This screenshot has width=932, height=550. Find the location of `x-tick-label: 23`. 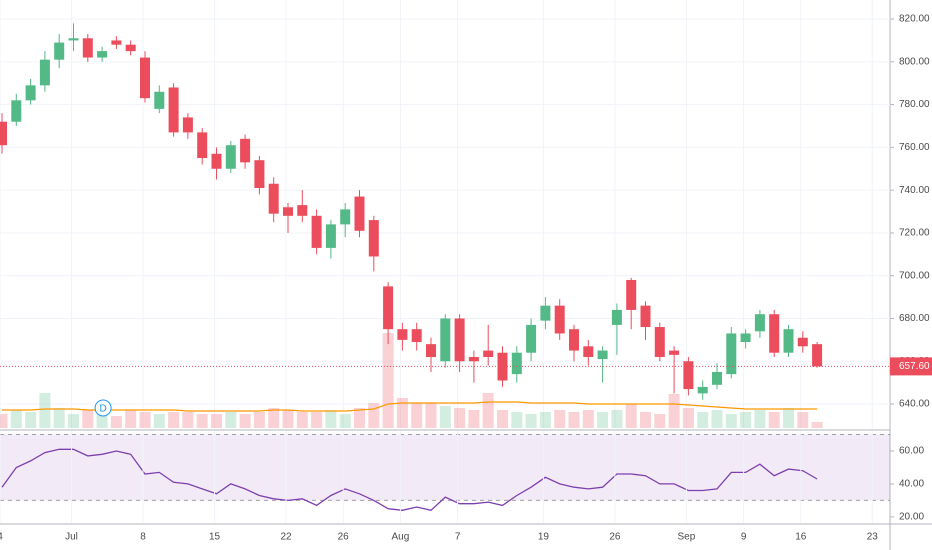

x-tick-label: 23 is located at coordinates (873, 537).